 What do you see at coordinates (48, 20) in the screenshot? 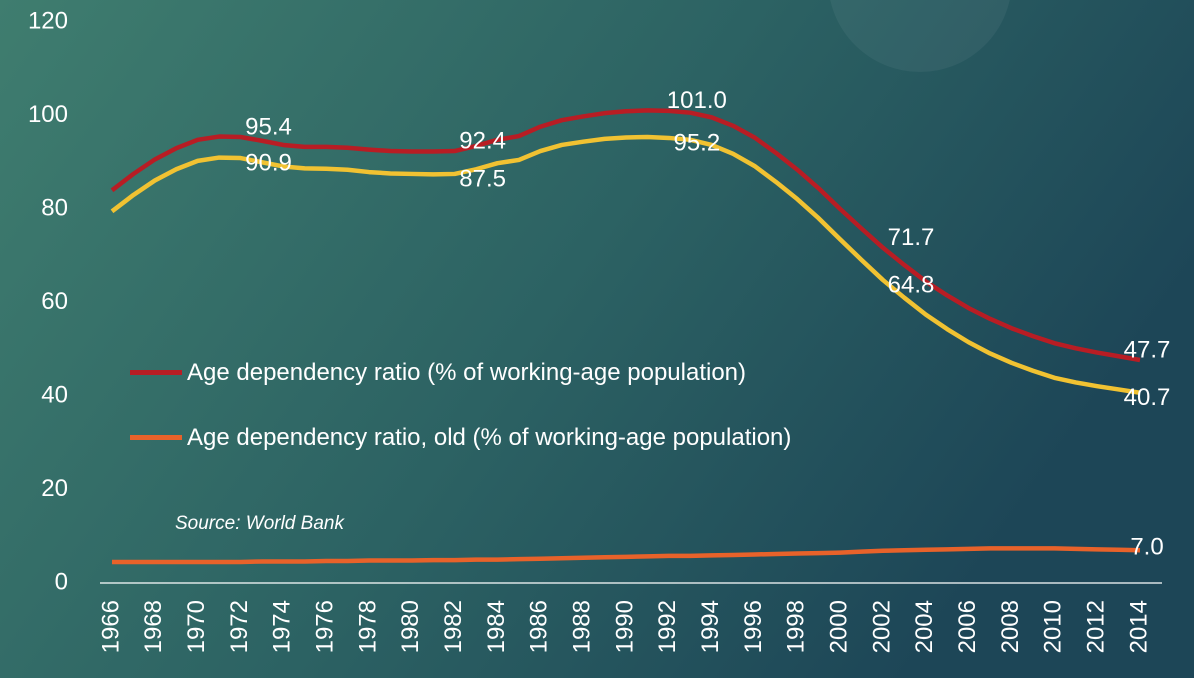
I see `y-tick-label: 120` at bounding box center [48, 20].